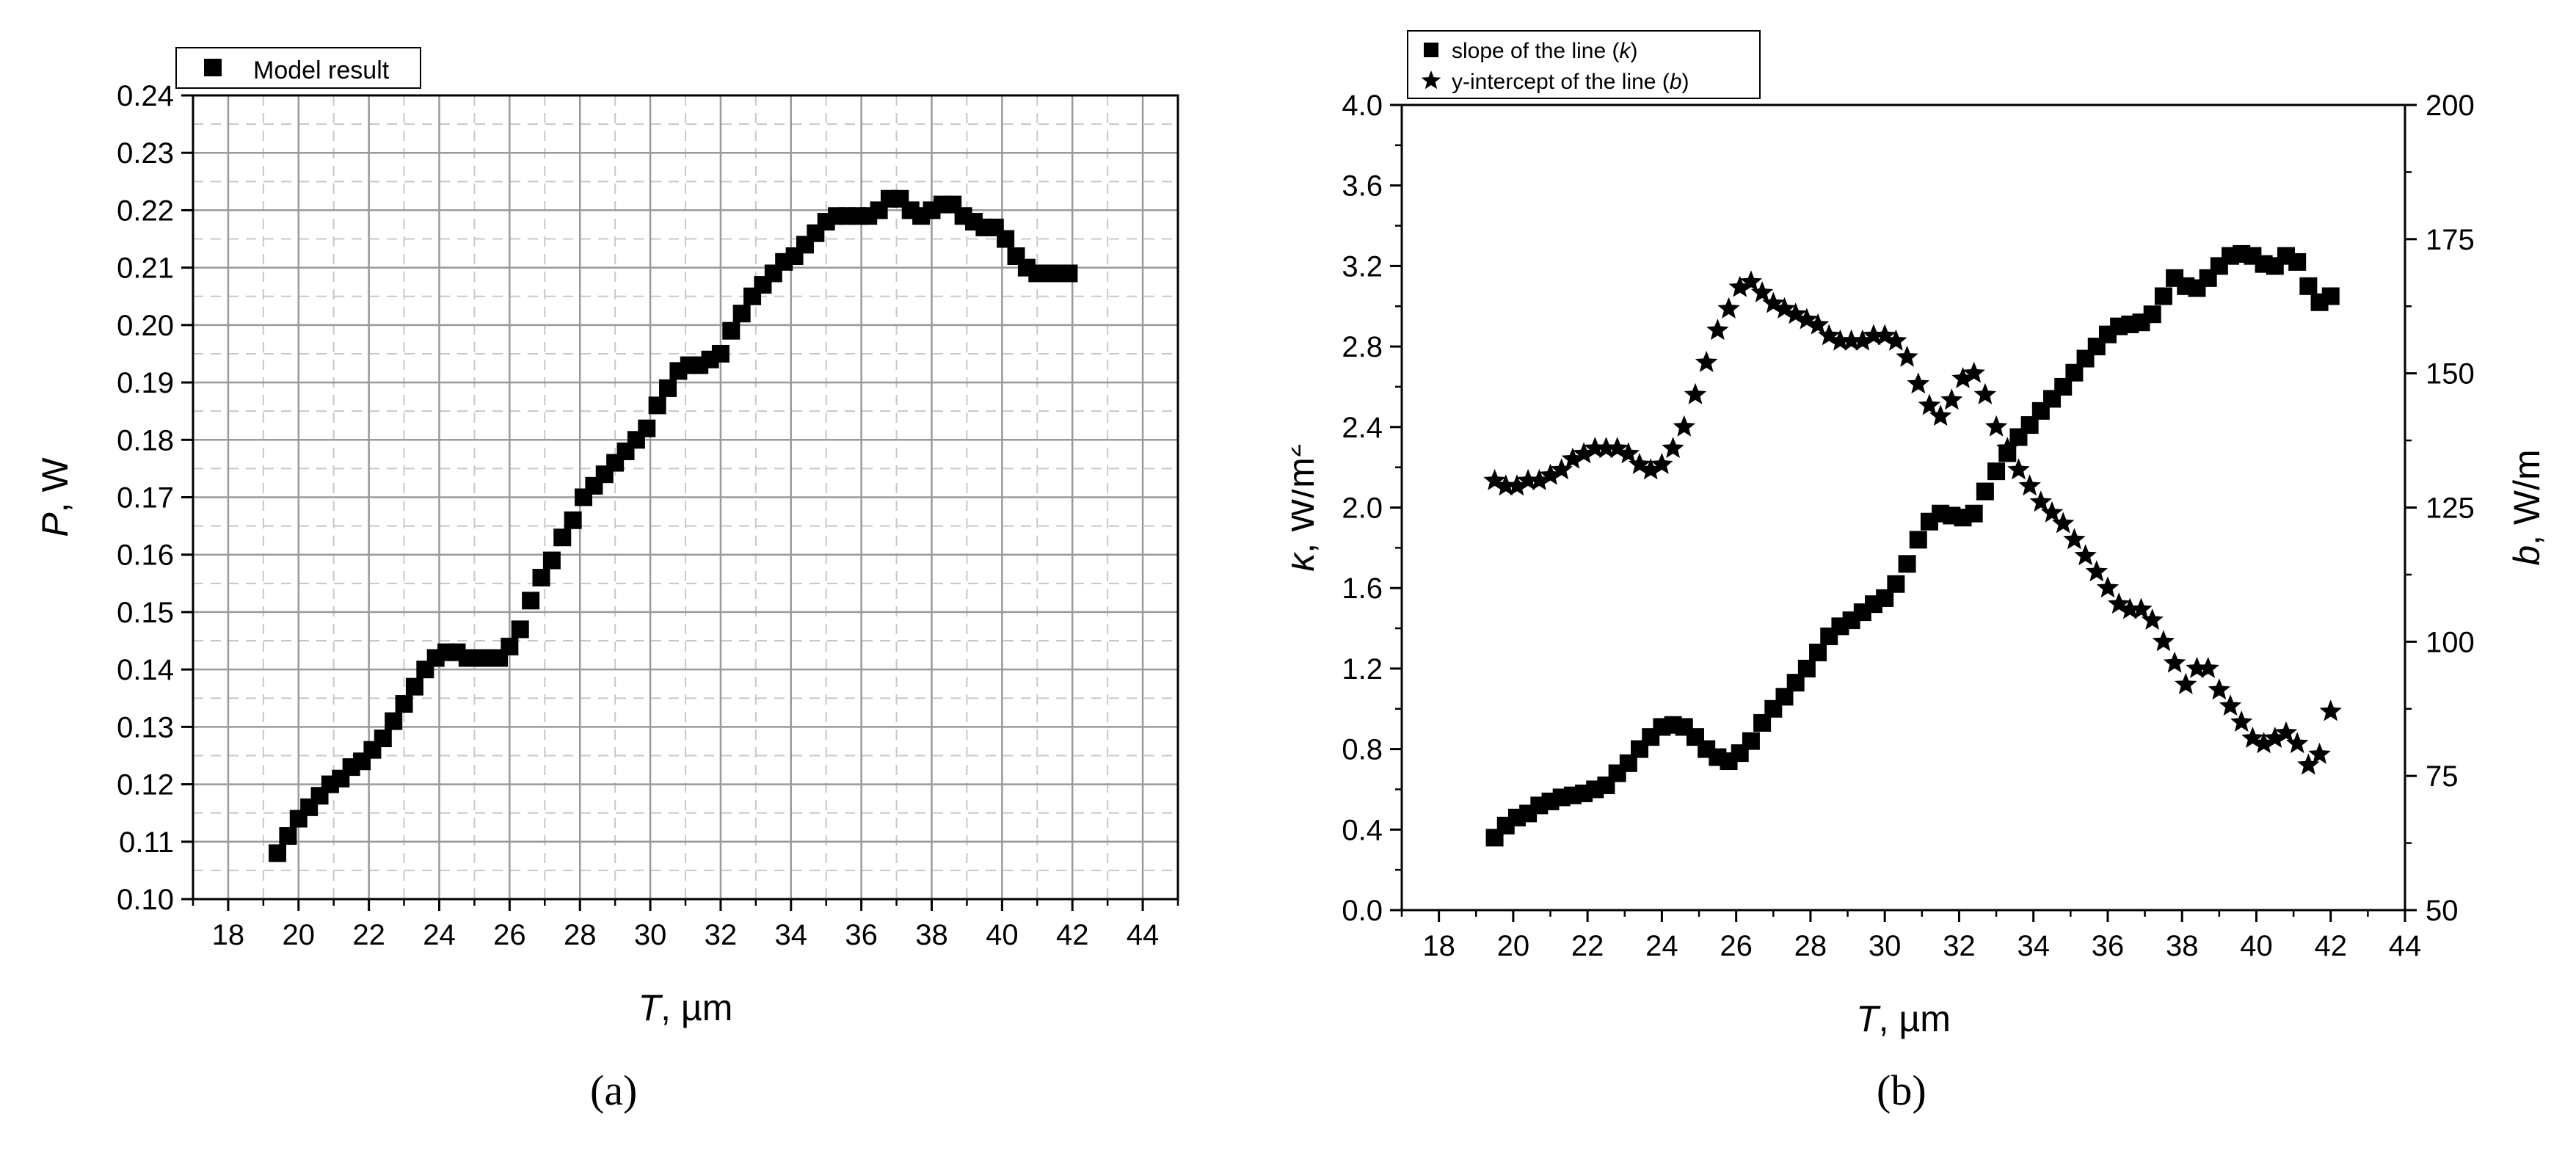 This screenshot has width=2576, height=1156. Describe the element at coordinates (2405, 946) in the screenshot. I see `x-tick-label: 44` at that location.